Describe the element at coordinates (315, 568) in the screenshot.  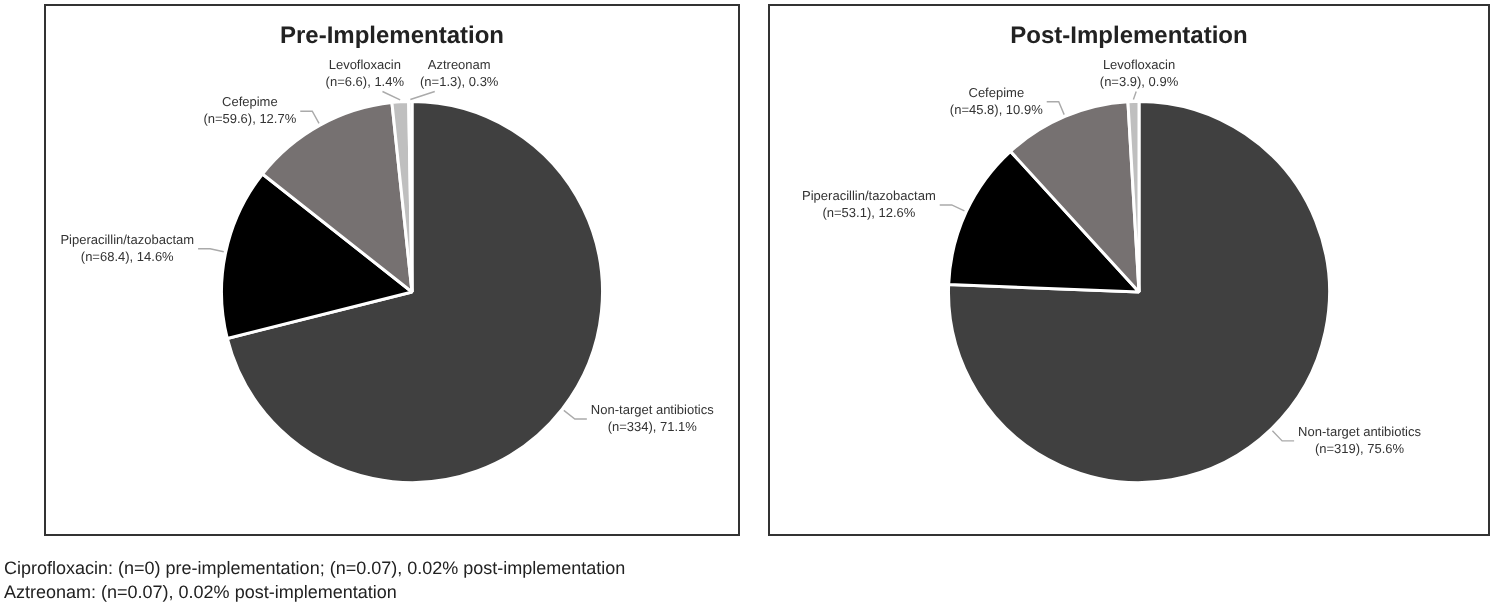
I see `text: Ciprofloxacin: (n=0) pre-implementation; (n=0.07), 0.02% post-implementation` at that location.